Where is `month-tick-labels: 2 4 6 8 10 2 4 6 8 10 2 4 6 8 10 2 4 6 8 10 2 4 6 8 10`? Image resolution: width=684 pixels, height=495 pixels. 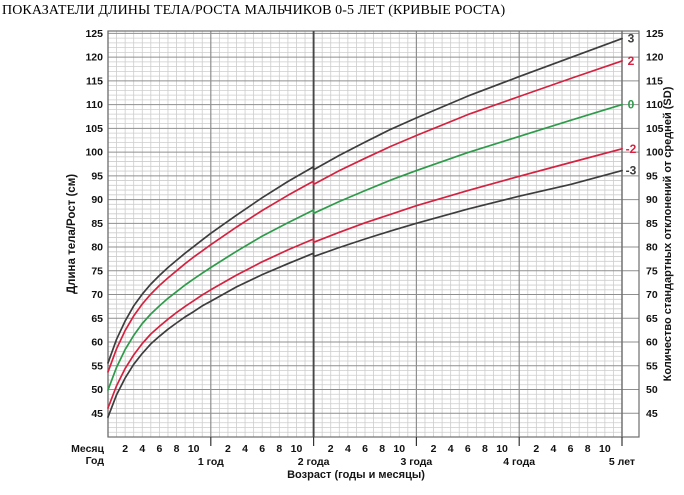 month-tick-labels: 2 4 6 8 10 2 4 6 8 10 2 4 6 8 10 2 4 6 8 10 2 4 6 8 10 is located at coordinates (366, 449).